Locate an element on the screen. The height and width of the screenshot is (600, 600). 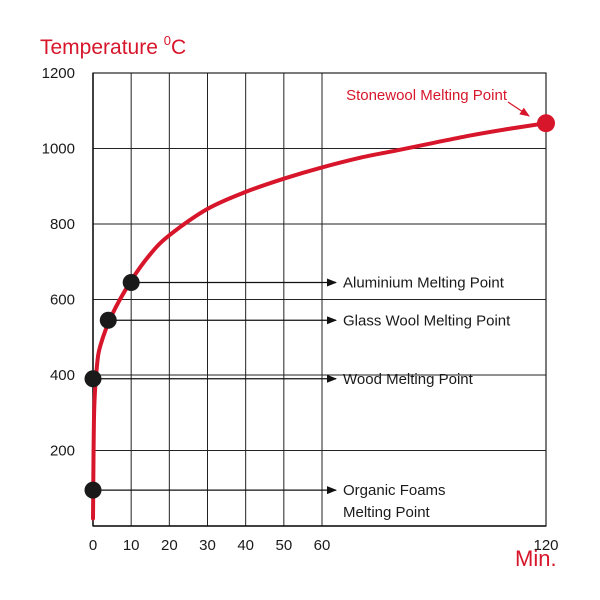
y-tick-label: 800 is located at coordinates (62, 224).